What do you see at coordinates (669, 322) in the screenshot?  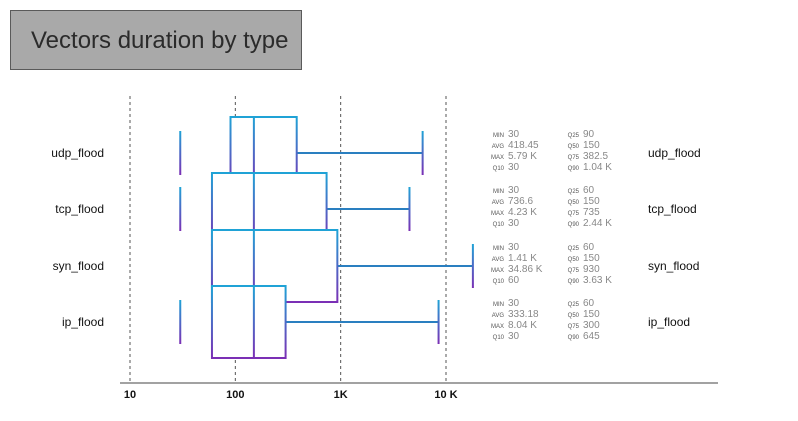 I see `category-label-right-ip_flood: ip_flood` at bounding box center [669, 322].